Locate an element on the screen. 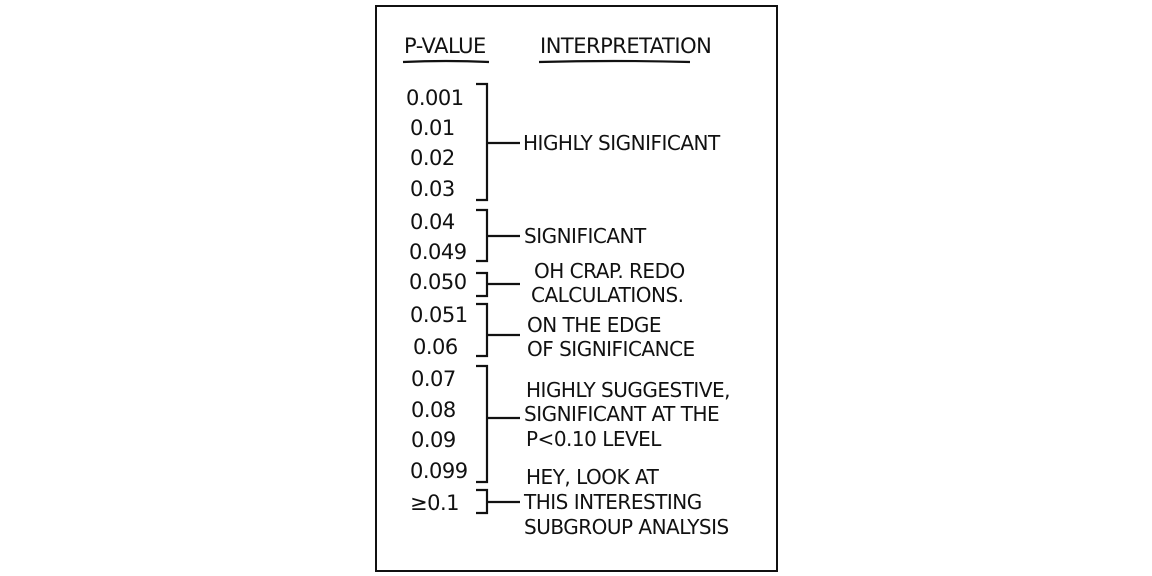 Image resolution: width=1152 pixels, height=576 pixels. p-value-item: 0.04 is located at coordinates (432, 222).